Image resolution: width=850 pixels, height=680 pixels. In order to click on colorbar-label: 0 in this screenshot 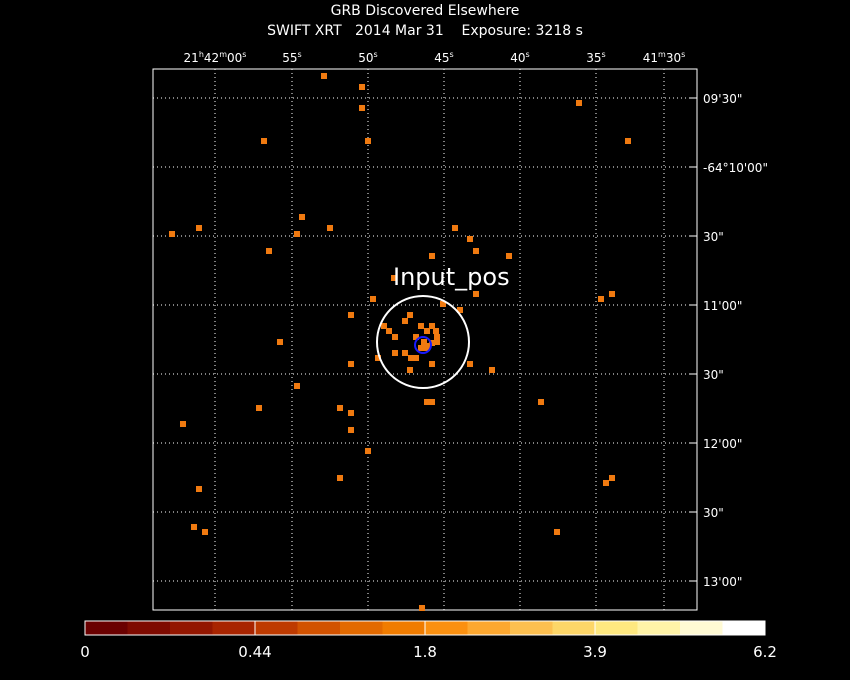, I will do `click(85, 652)`.